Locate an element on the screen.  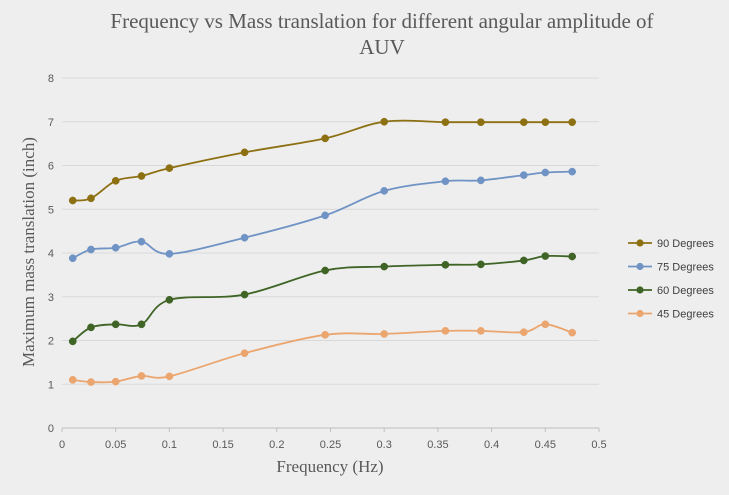
legend-item: 90 Degrees is located at coordinates (671, 244).